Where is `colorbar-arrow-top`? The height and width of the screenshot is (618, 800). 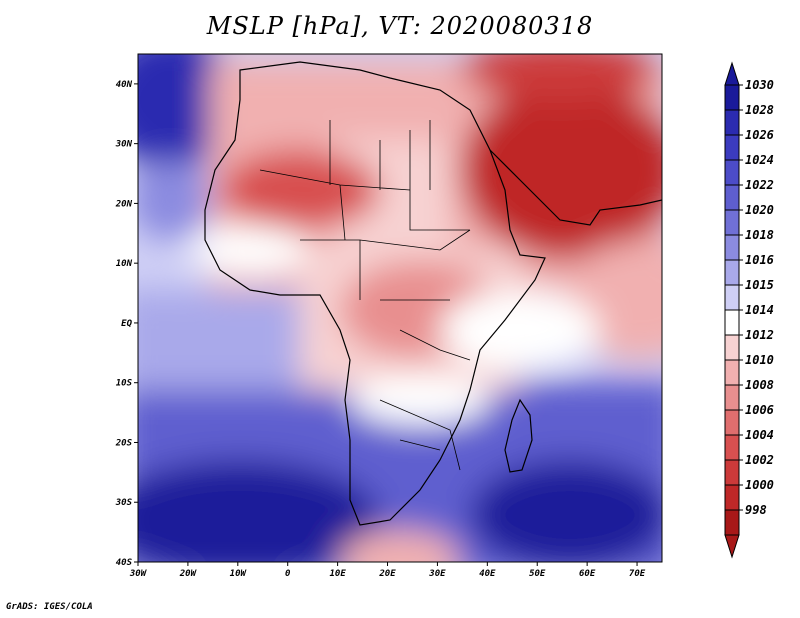
colorbar-arrow-top is located at coordinates (732, 73).